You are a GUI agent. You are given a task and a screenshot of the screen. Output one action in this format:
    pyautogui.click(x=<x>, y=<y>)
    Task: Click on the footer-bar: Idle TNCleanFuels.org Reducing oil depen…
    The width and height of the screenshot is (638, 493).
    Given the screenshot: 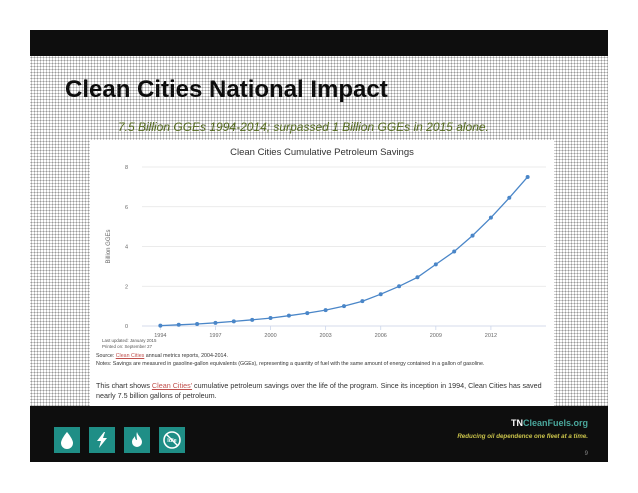 What is the action you would take?
    pyautogui.click(x=319, y=434)
    